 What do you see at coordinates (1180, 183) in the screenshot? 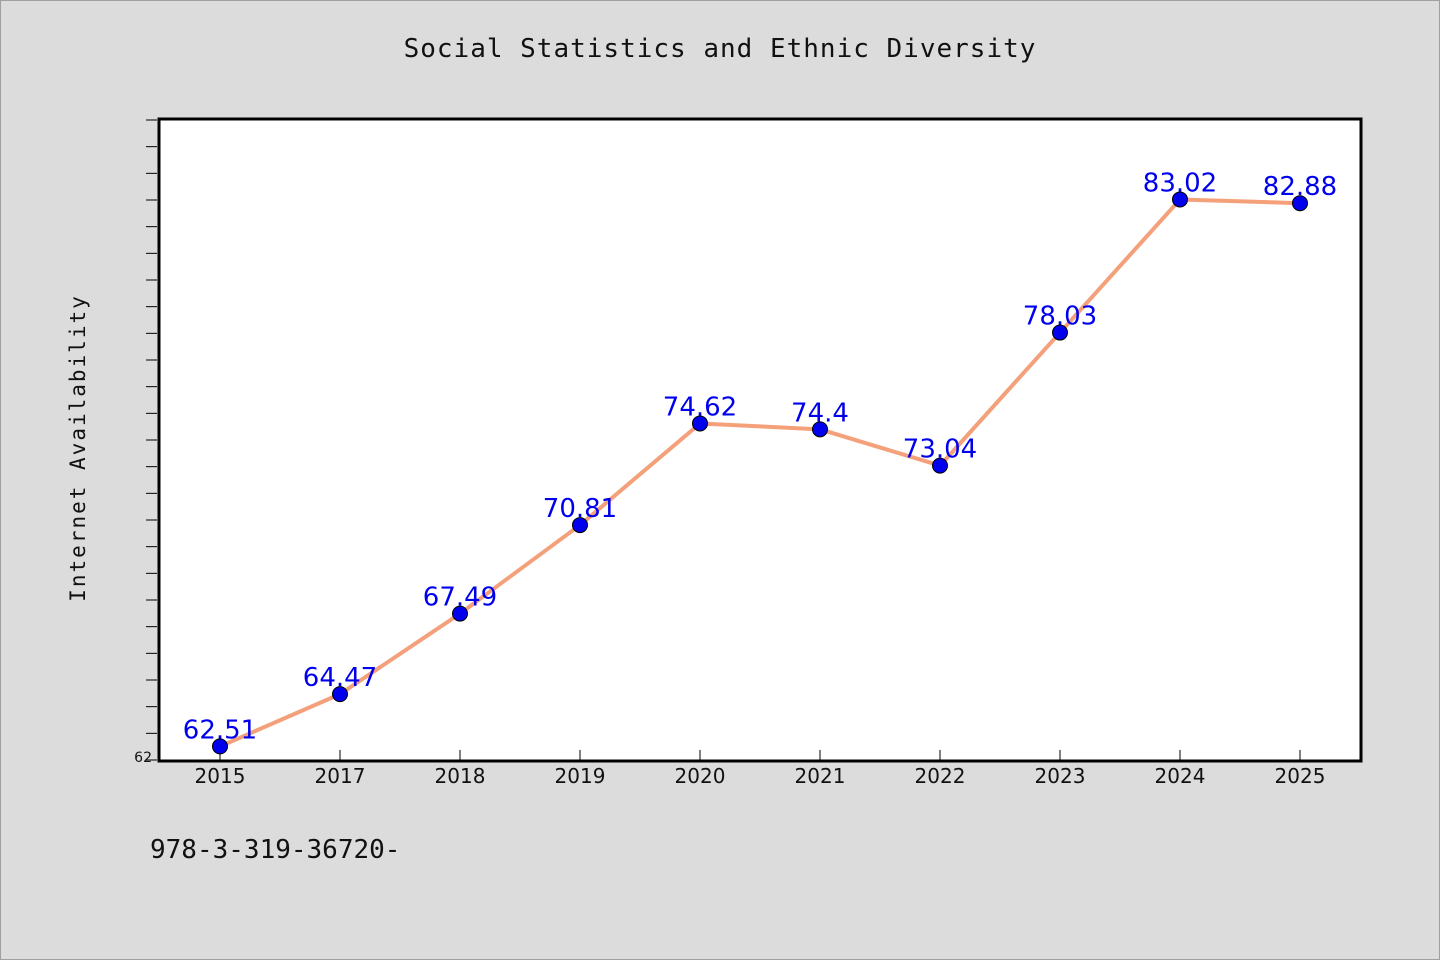
I see `data-label: 83.02` at bounding box center [1180, 183].